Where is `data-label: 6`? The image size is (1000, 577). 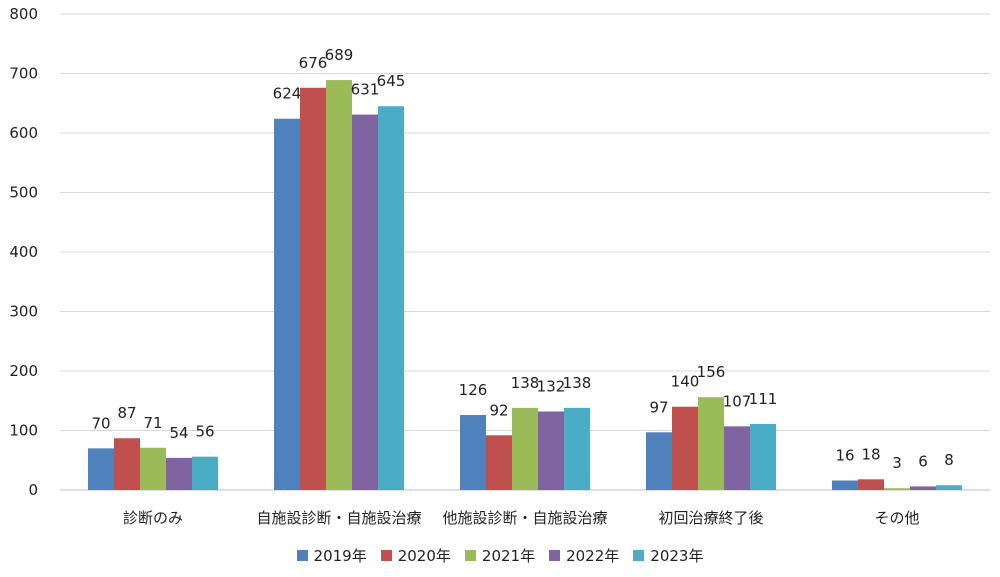 data-label: 6 is located at coordinates (923, 461).